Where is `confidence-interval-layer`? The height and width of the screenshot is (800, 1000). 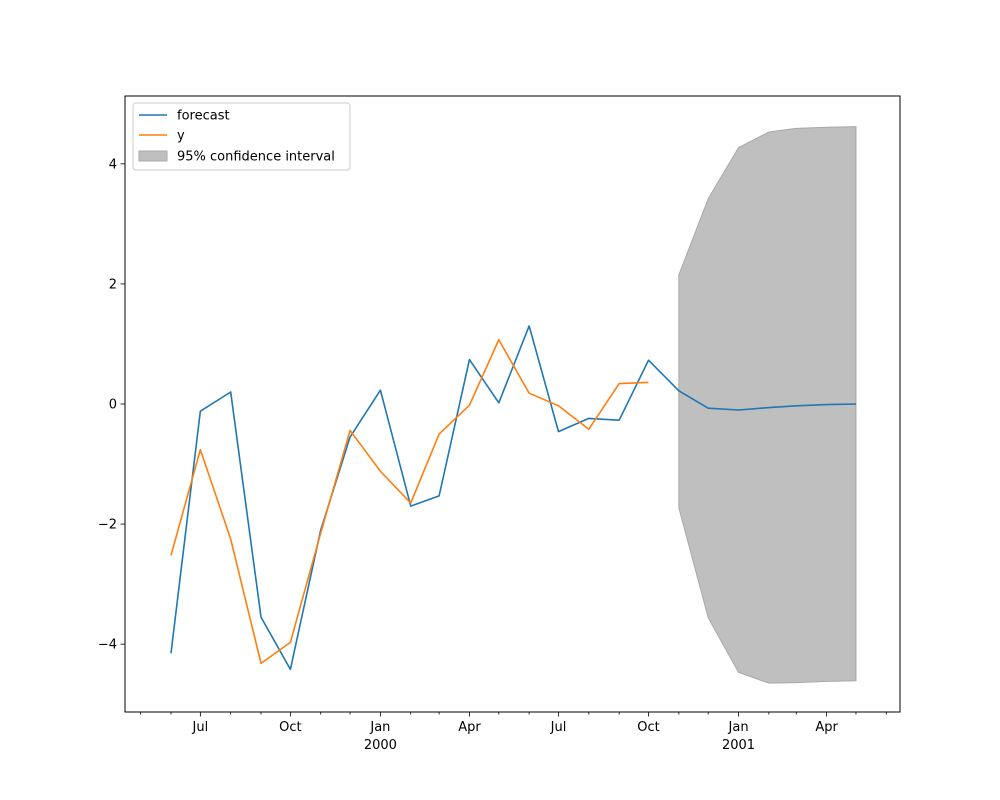 confidence-interval-layer is located at coordinates (767, 405).